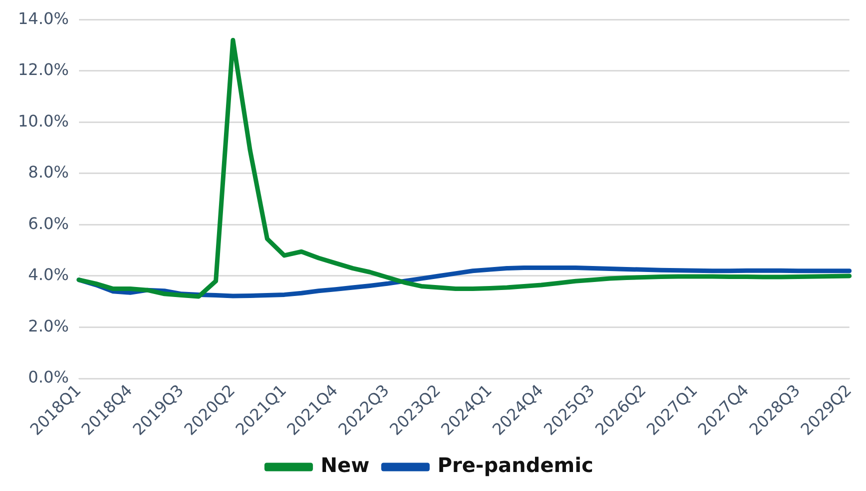 The image size is (866, 491). Describe the element at coordinates (48, 326) in the screenshot. I see `y-tick-label: 2.0%` at that location.